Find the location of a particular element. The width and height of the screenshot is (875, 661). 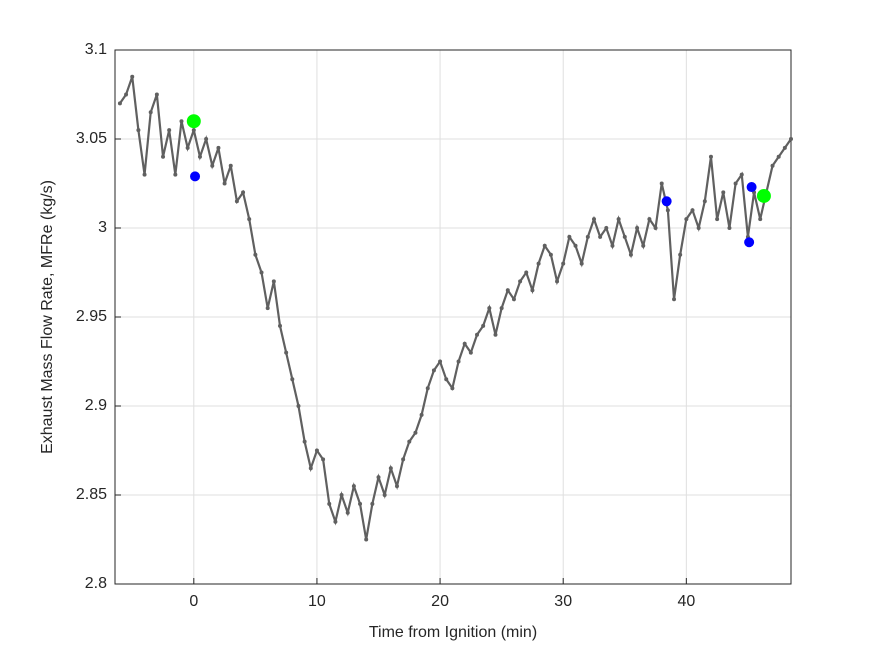

y-tick-label: 3 is located at coordinates (102, 227).